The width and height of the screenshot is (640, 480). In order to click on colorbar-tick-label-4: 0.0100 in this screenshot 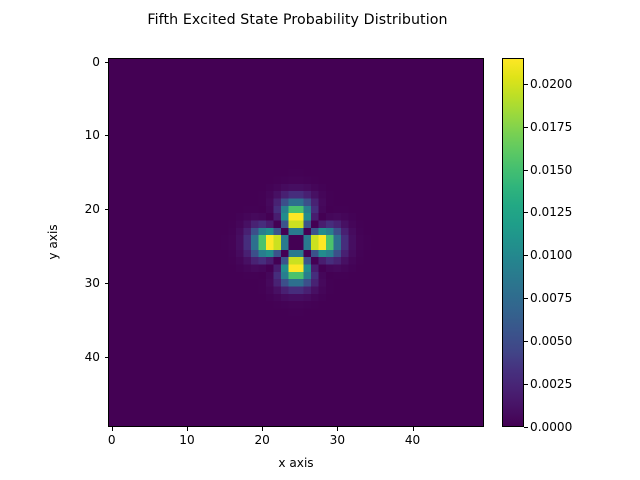, I will do `click(551, 255)`.